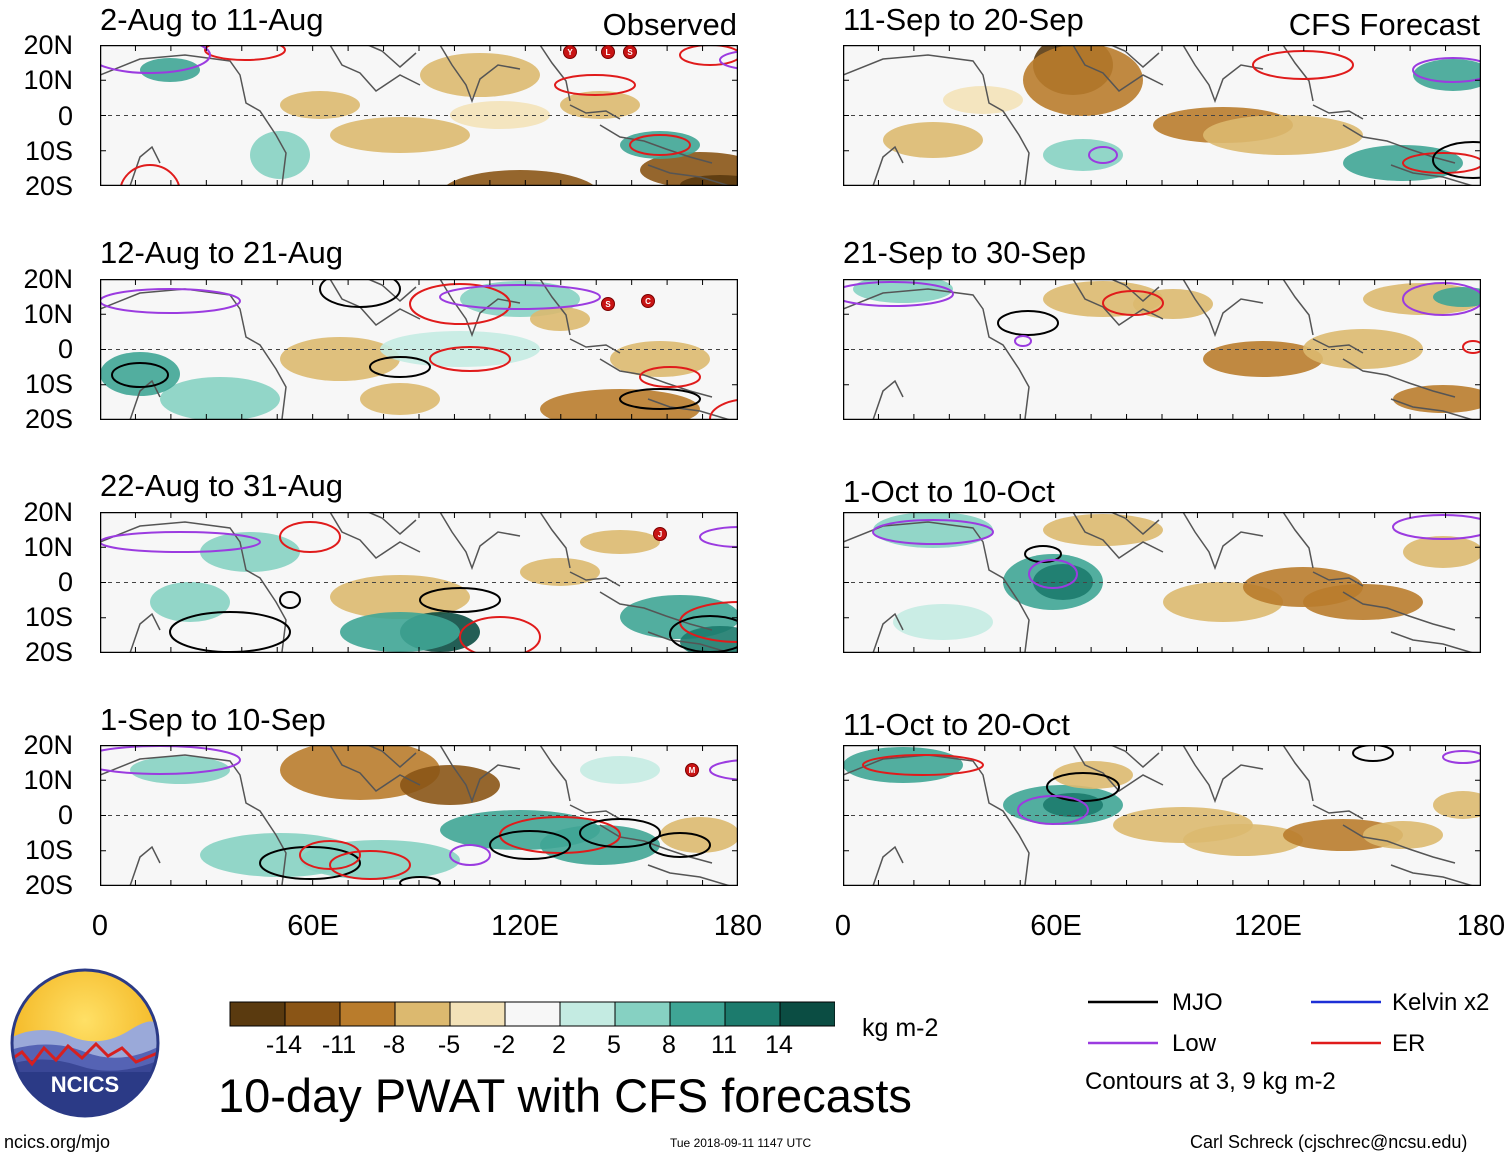 The image size is (1510, 1158). What do you see at coordinates (614, 1045) in the screenshot?
I see `colorbar-tick-label: 5` at bounding box center [614, 1045].